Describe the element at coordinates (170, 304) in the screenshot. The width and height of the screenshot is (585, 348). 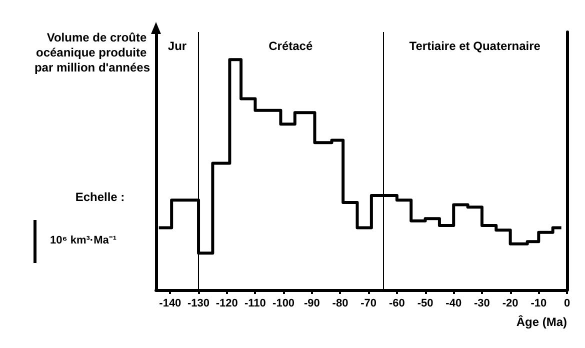
I see `x-tick-label: -140` at that location.